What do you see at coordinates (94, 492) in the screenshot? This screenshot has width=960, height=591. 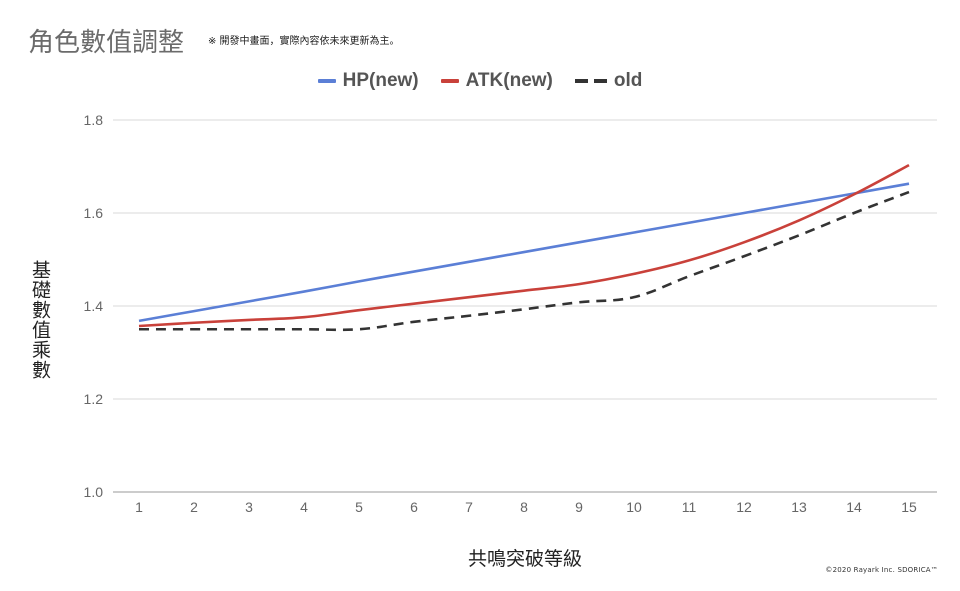 I see `y-tick-label: 1.0` at bounding box center [94, 492].